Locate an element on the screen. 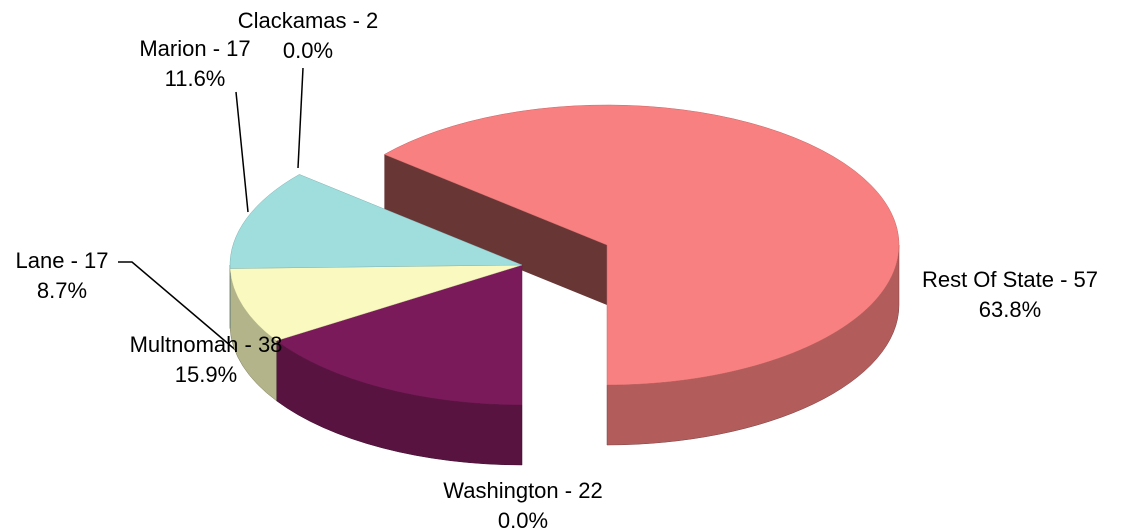 The width and height of the screenshot is (1123, 531). slice-label: Rest Of State - 57 is located at coordinates (1010, 279).